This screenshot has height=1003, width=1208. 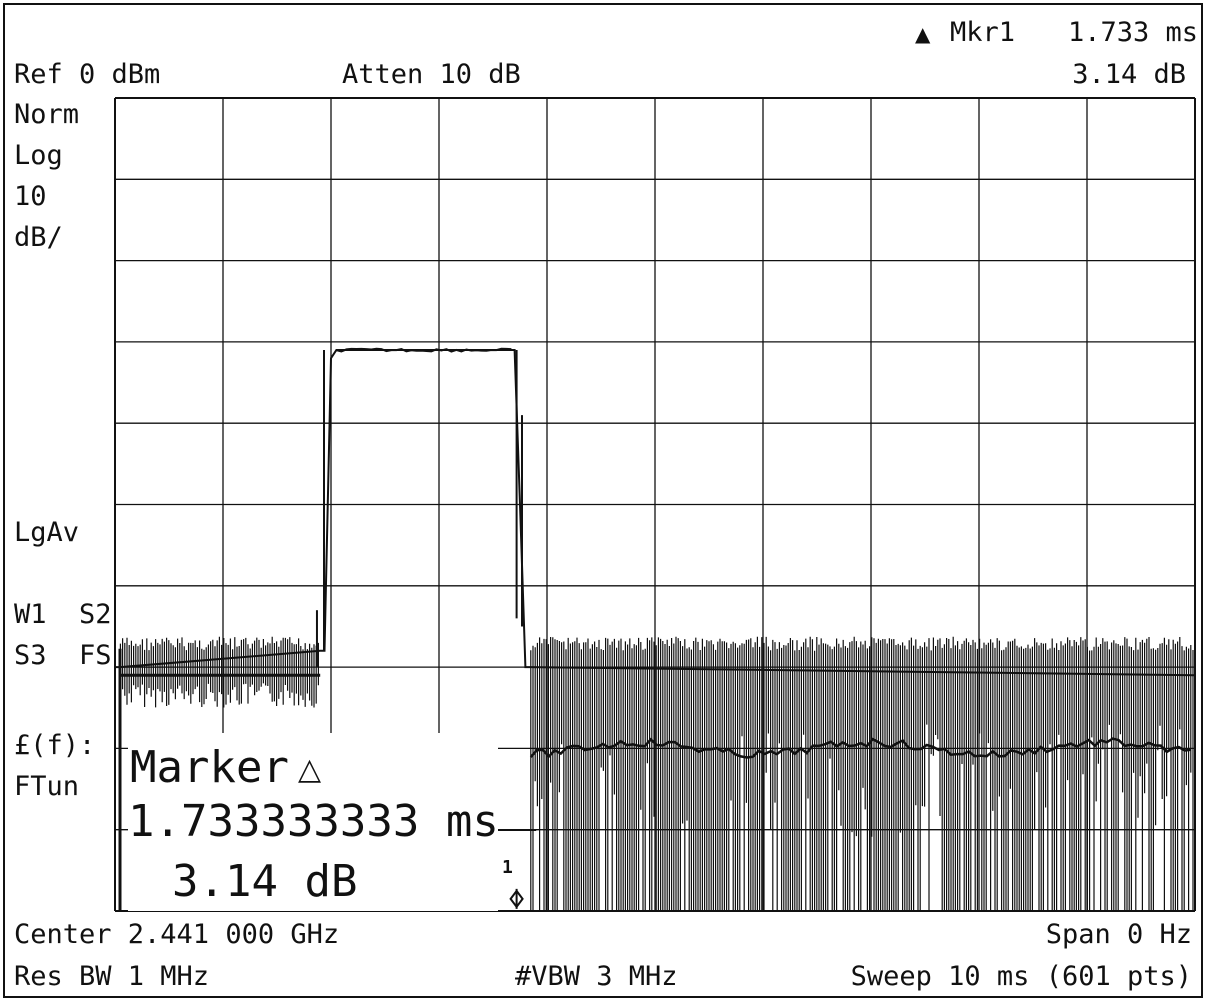 I want to click on sweep-label: Sweep 10 ms (601 pts), so click(x=1021, y=976).